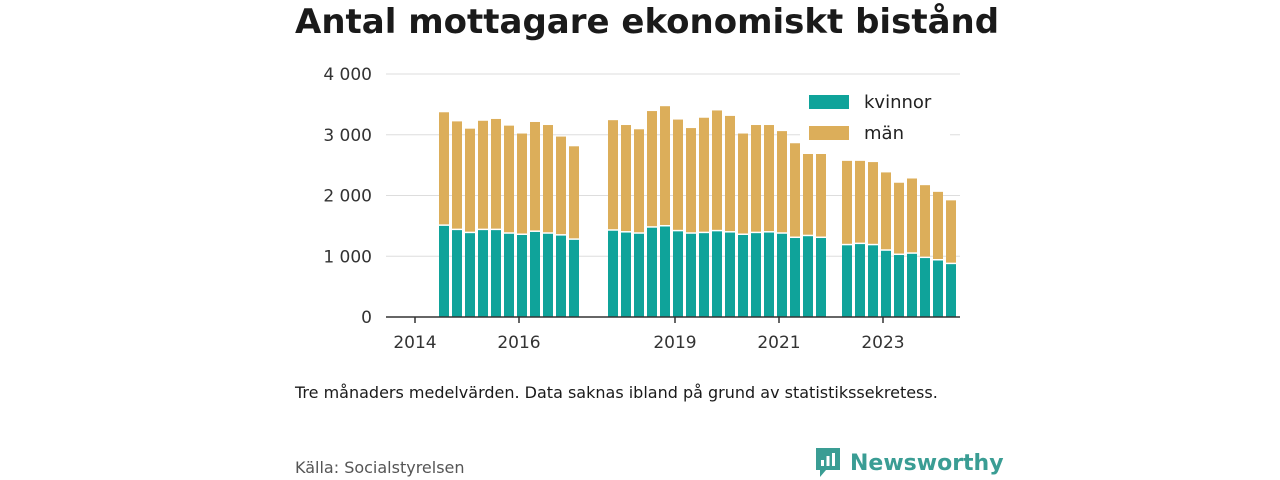  Describe the element at coordinates (414, 343) in the screenshot. I see `x-tick-label: 2014` at that location.